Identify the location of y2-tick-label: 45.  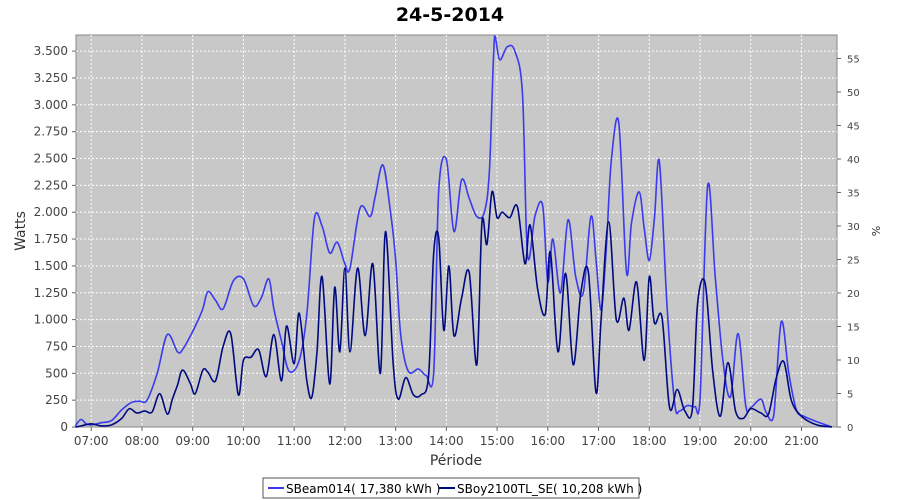
(853, 126).